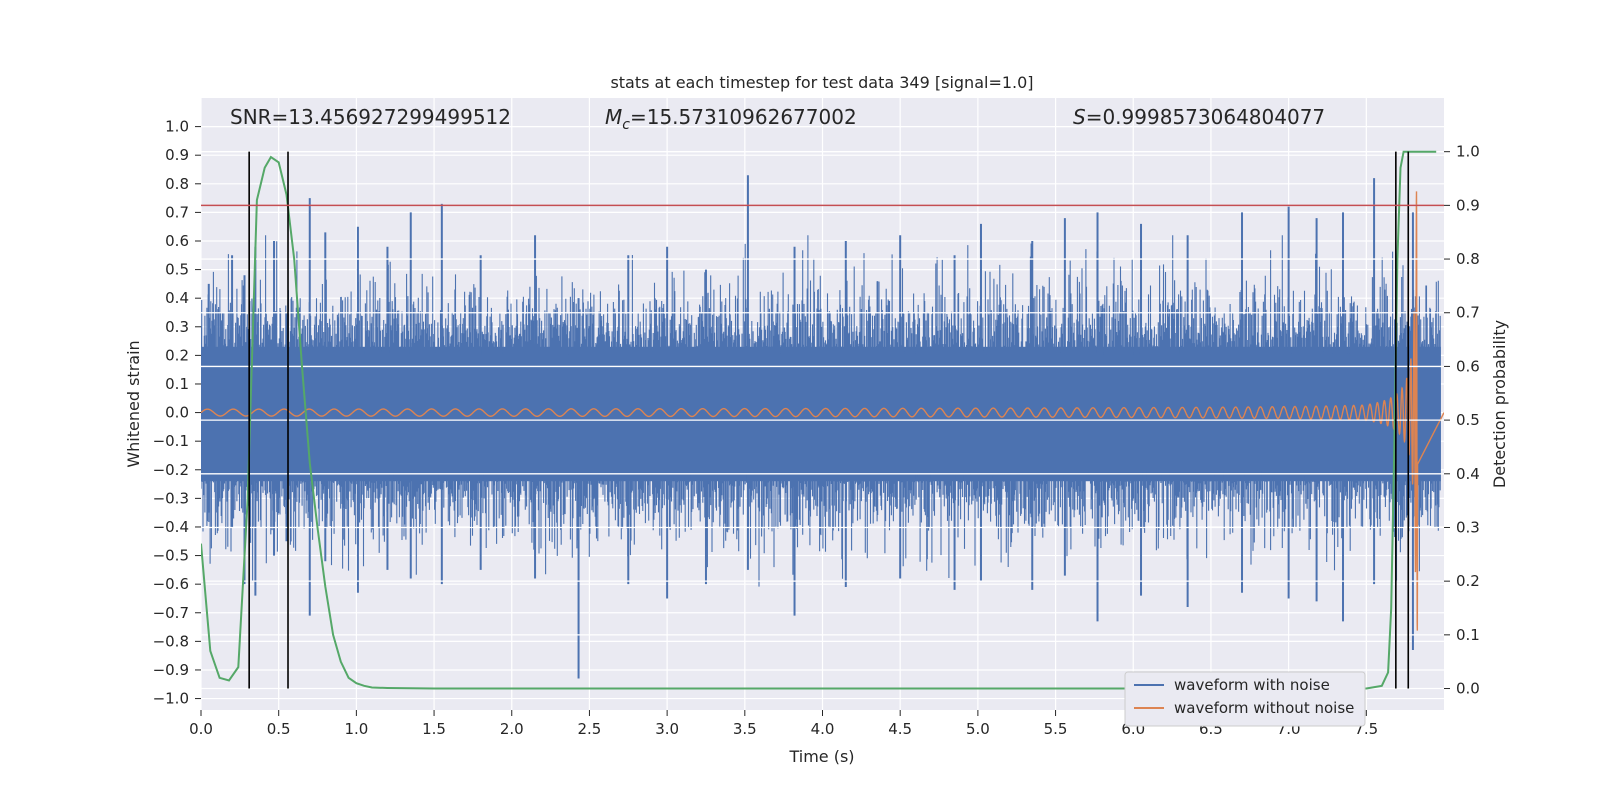 The height and width of the screenshot is (800, 1600). What do you see at coordinates (177, 155) in the screenshot?
I see `left-tick-label: 0.9` at bounding box center [177, 155].